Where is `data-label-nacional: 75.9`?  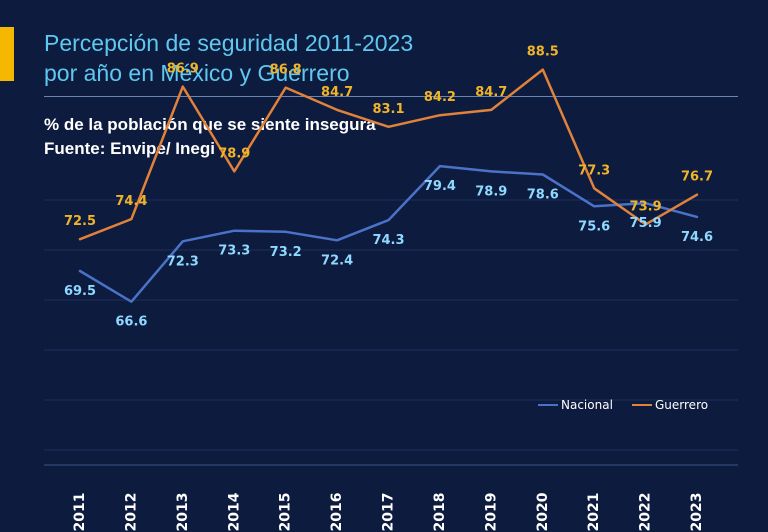 data-label-nacional: 75.9 is located at coordinates (646, 223).